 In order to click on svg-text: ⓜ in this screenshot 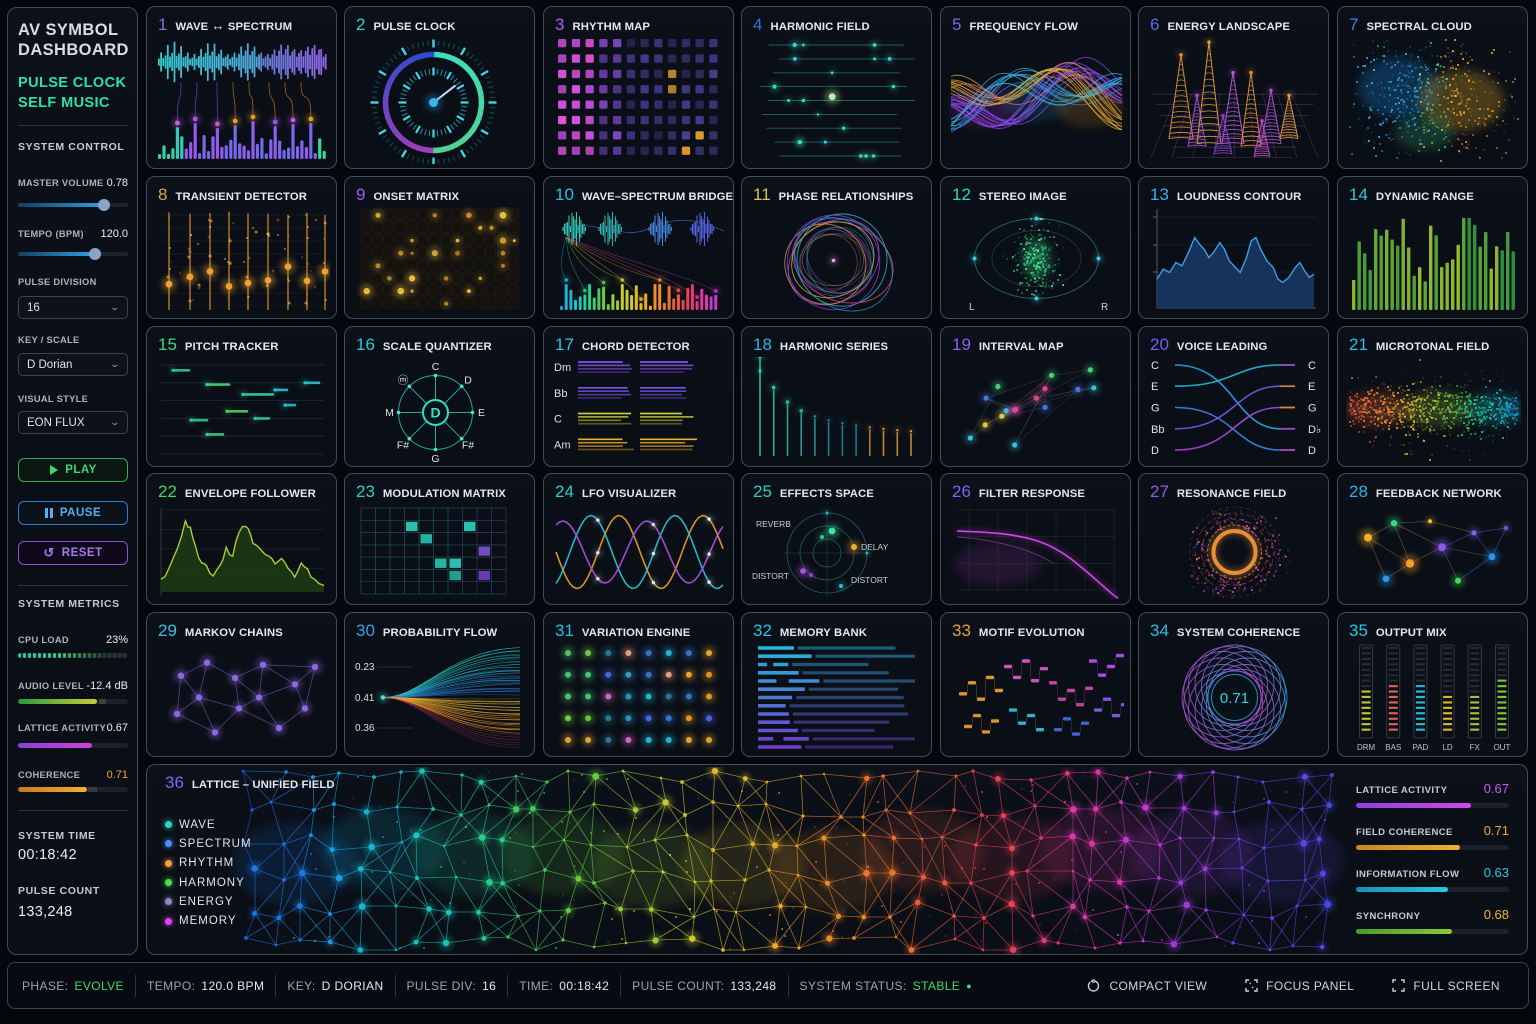, I will do `click(403, 381)`.